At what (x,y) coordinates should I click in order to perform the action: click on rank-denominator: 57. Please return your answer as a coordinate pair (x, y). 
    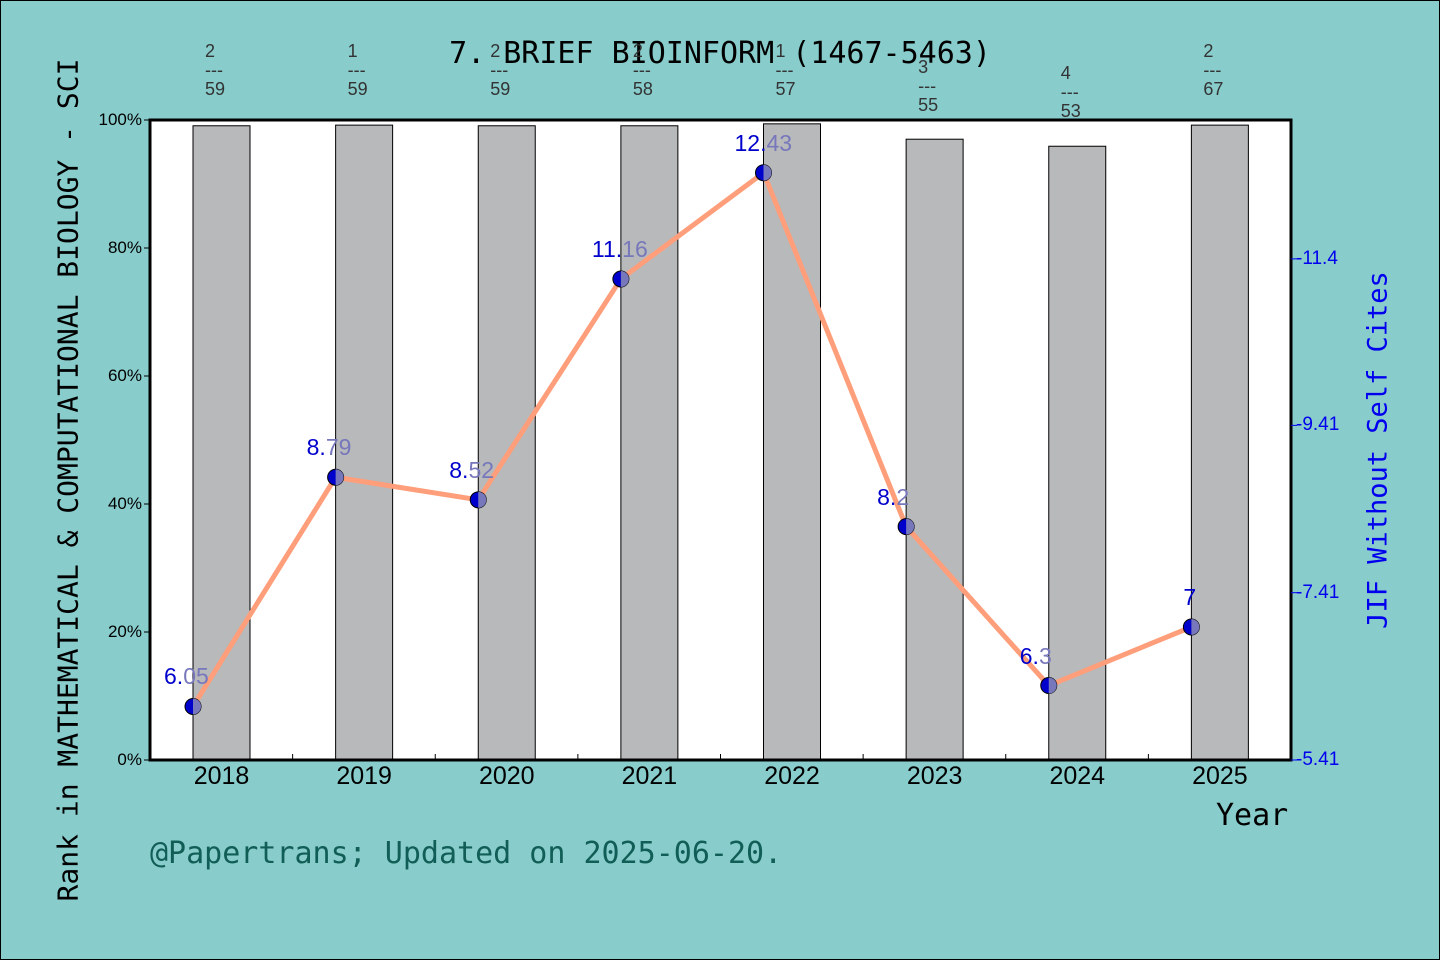
    Looking at the image, I should click on (785, 89).